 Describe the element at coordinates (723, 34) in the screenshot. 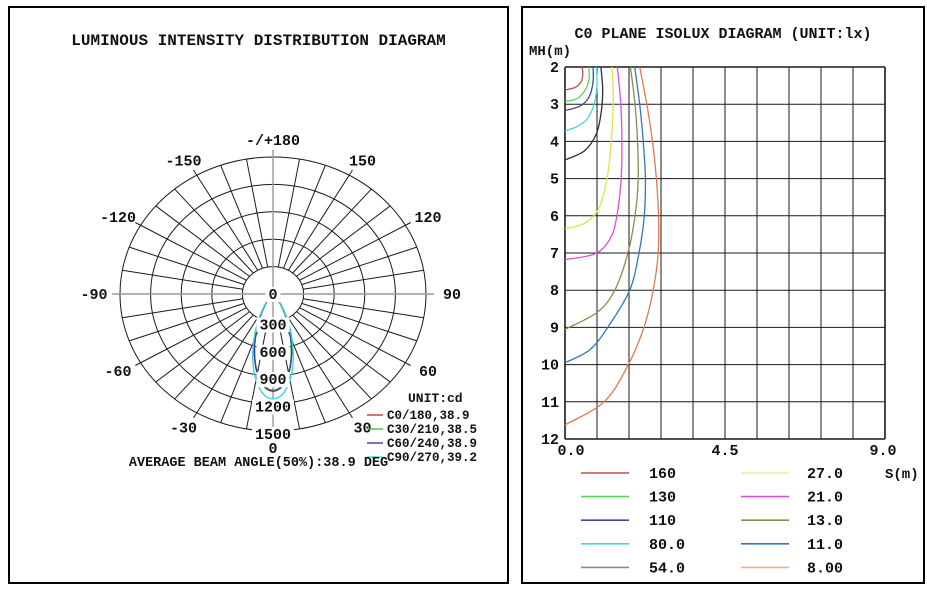

I see `right-panel-title: C0 PLANE ISOLUX DIAGRAM (UNIT:lx)` at that location.